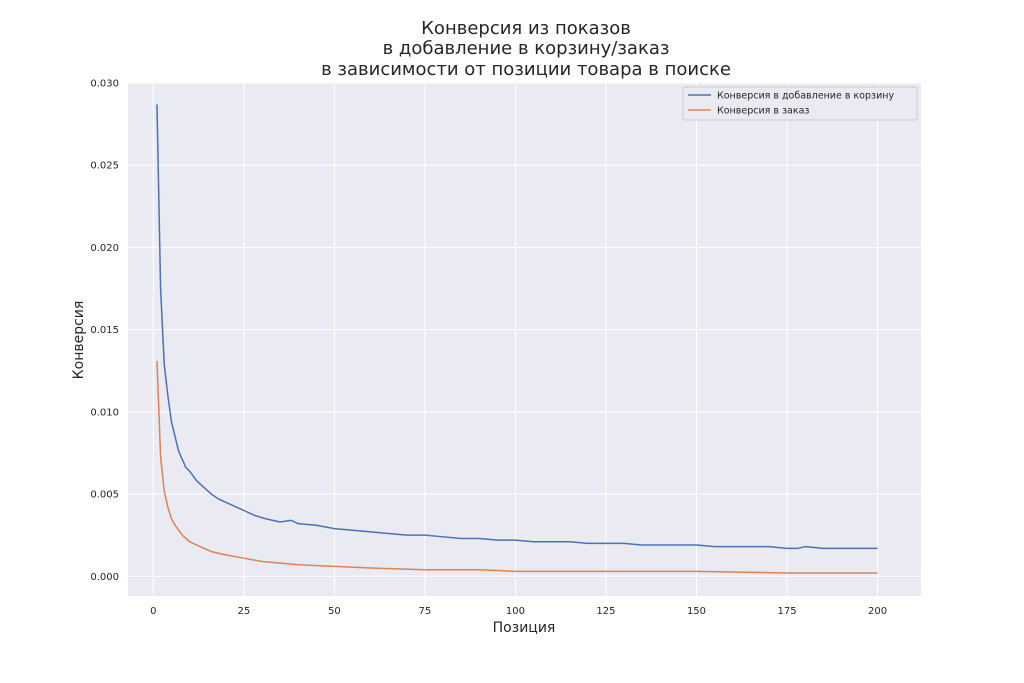 The width and height of the screenshot is (1024, 683). What do you see at coordinates (605, 611) in the screenshot?
I see `x-tick-label: 125` at bounding box center [605, 611].